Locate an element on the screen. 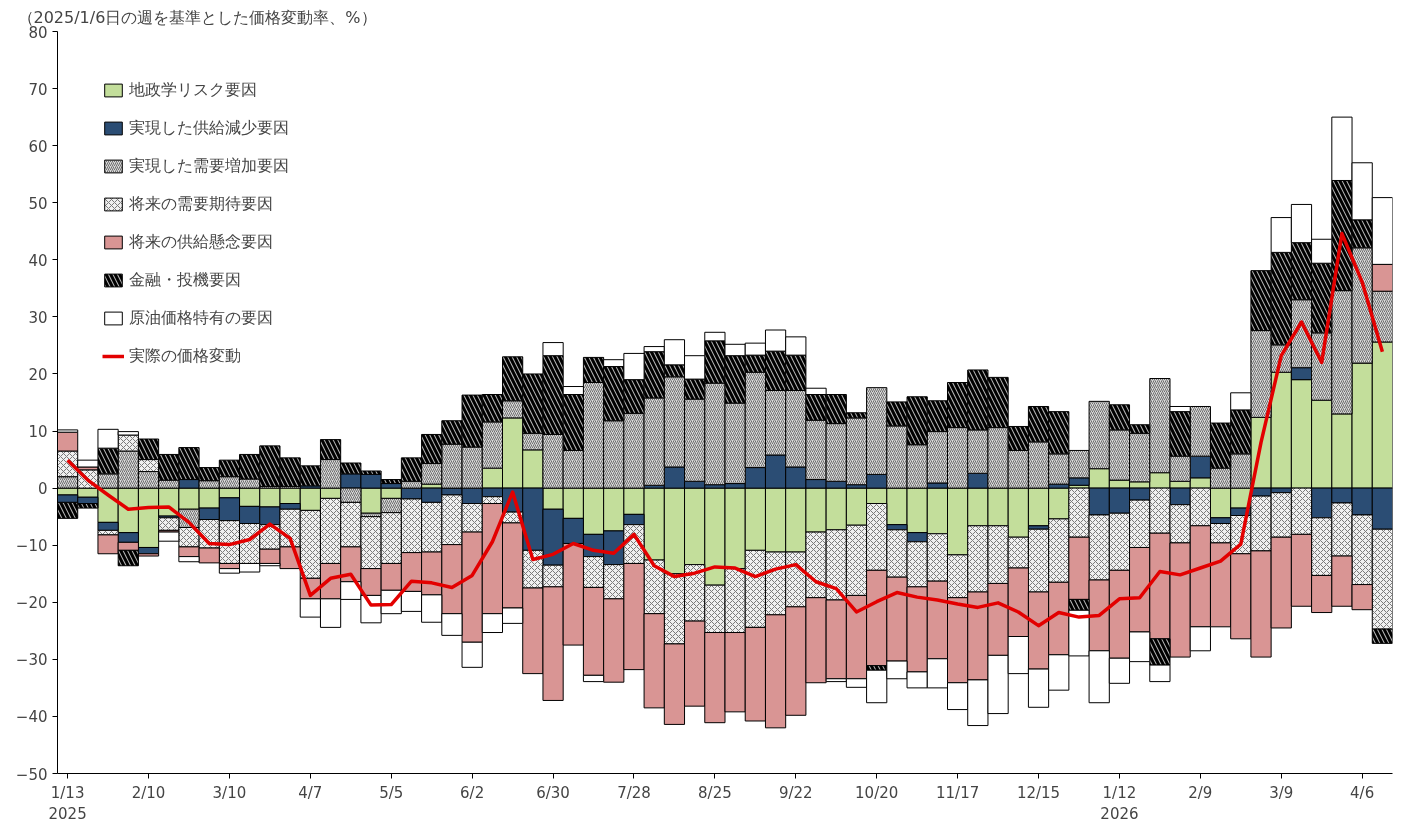  x-tick-label: 1/12 2026 is located at coordinates (1119, 803).